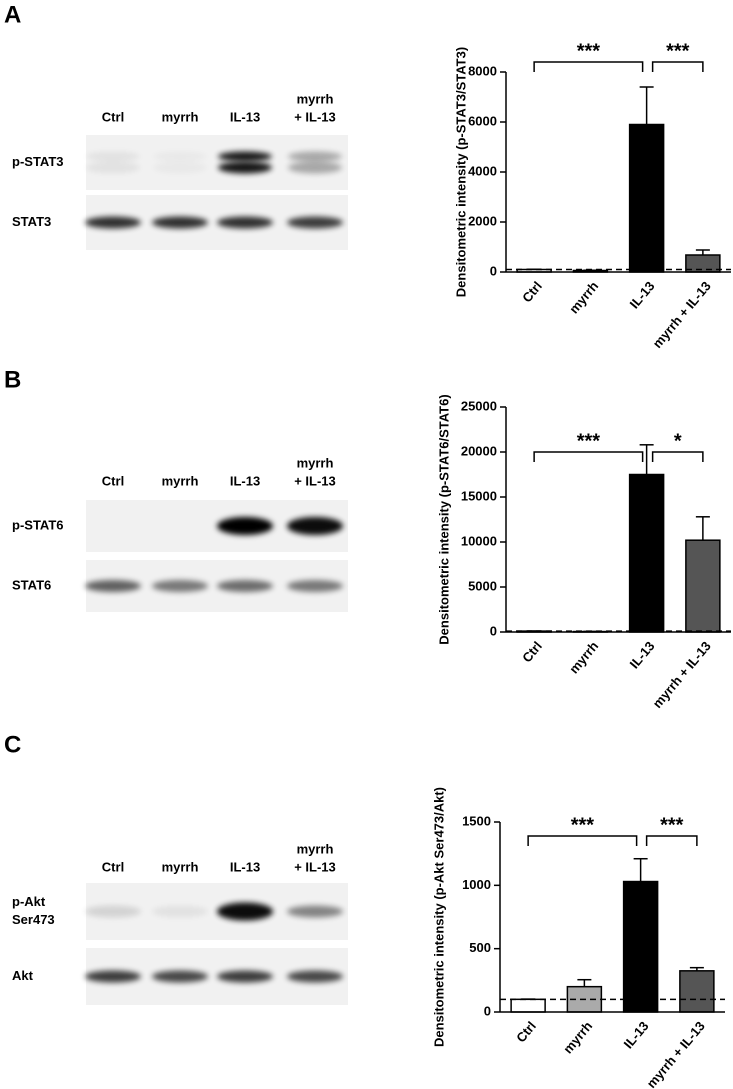  I want to click on y-tick-label: 20000, so click(479, 450).